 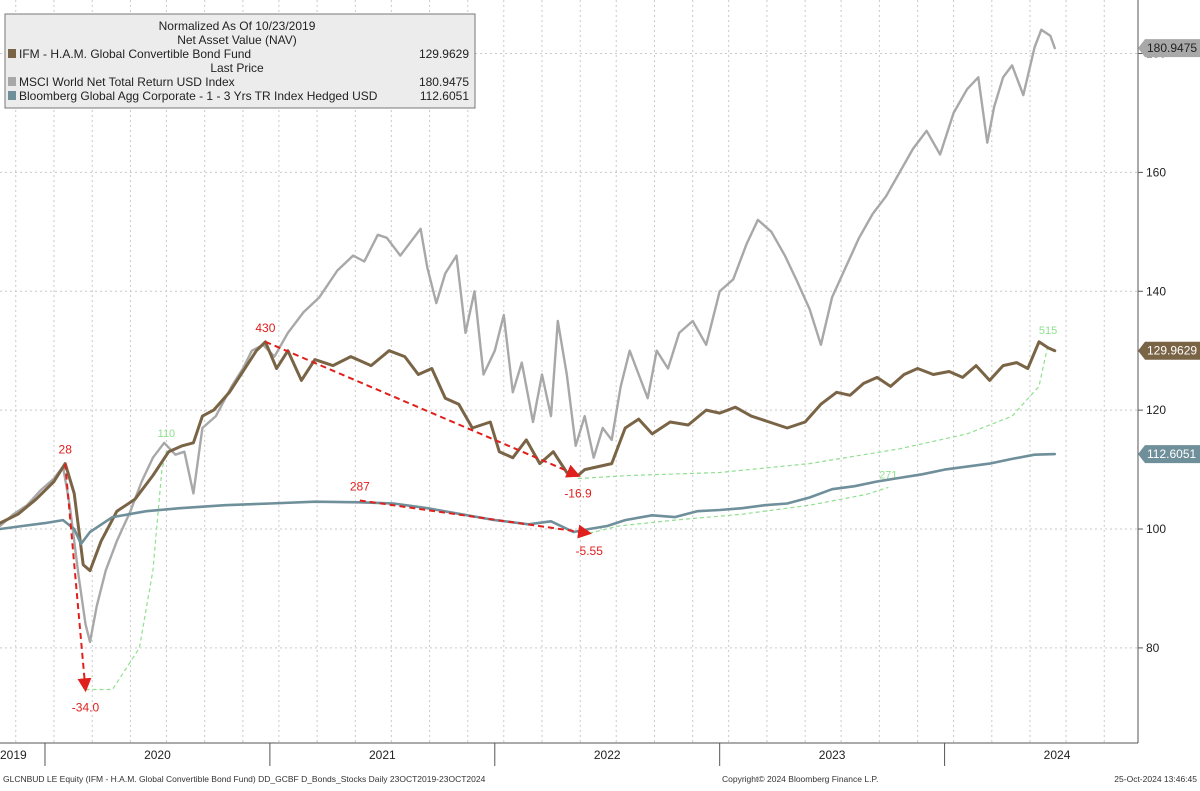 What do you see at coordinates (1156, 291) in the screenshot?
I see `y-tick-label: 140` at bounding box center [1156, 291].